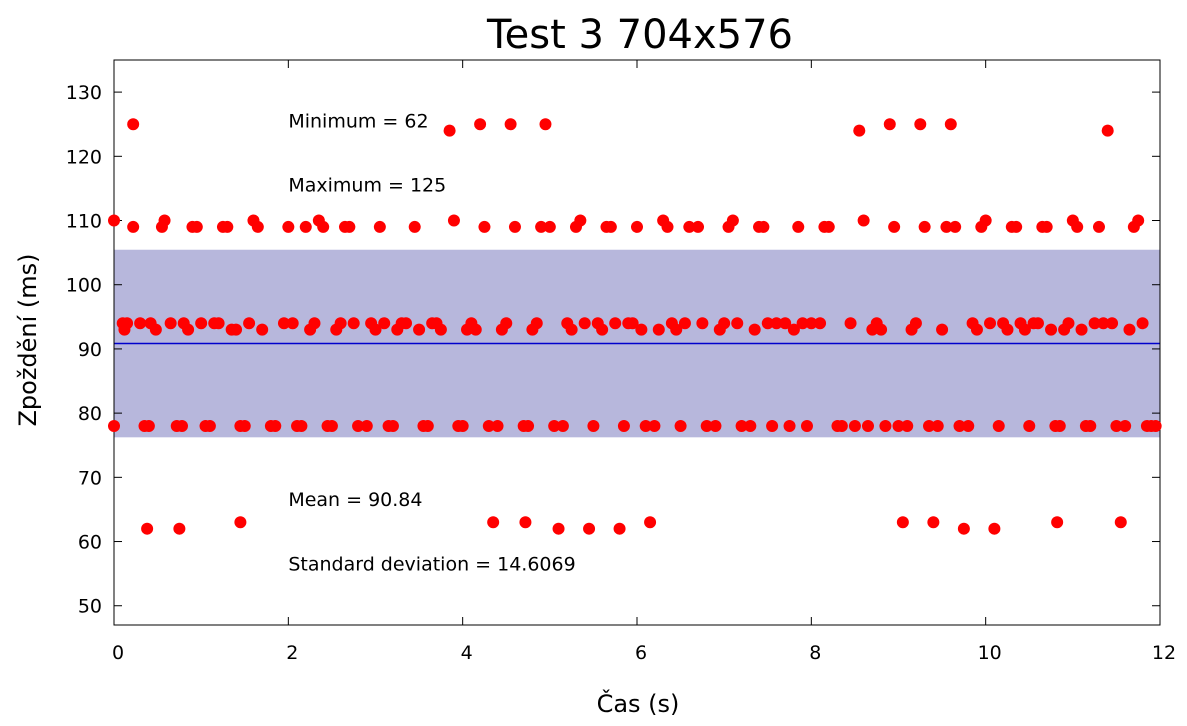 Image resolution: width=1187 pixels, height=726 pixels. What do you see at coordinates (90, 543) in the screenshot?
I see `y-tick-label: 60` at bounding box center [90, 543].